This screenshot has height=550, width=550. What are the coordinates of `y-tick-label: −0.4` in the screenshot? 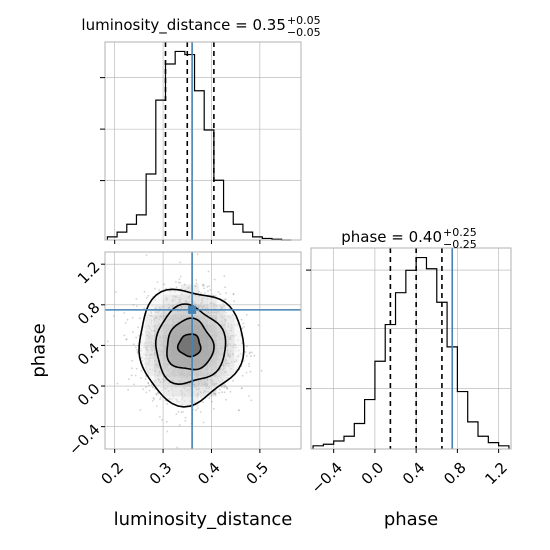 It's located at (84, 439).